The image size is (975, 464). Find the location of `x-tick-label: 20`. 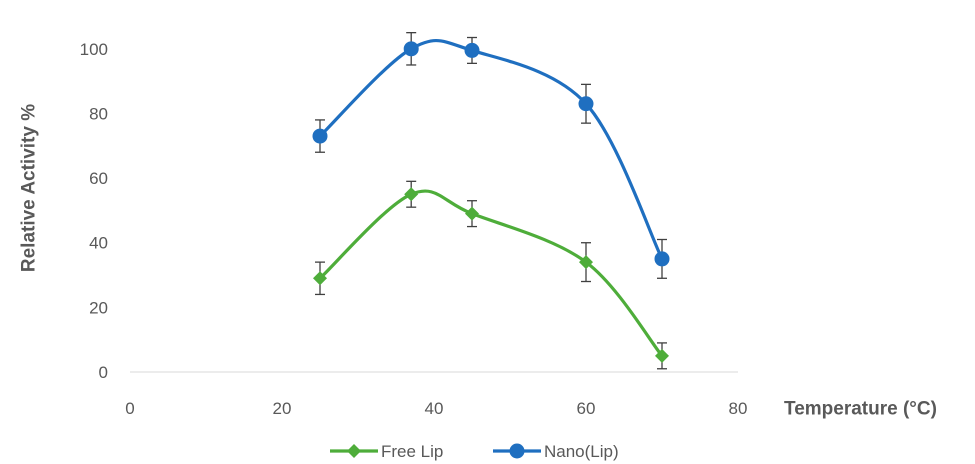

x-tick-label: 20 is located at coordinates (282, 408).